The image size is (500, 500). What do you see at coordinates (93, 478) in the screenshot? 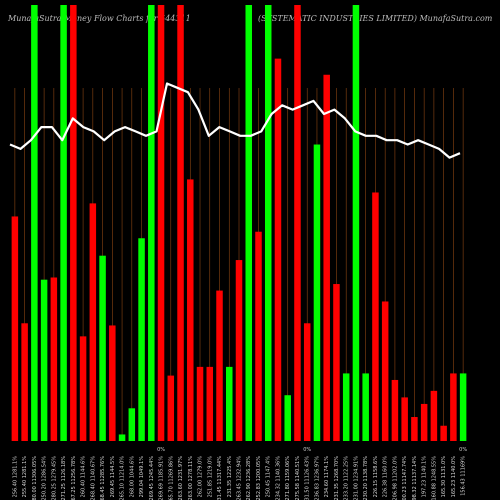
I see `x-tick-label: 268.40 1140.67%` at bounding box center [93, 478].